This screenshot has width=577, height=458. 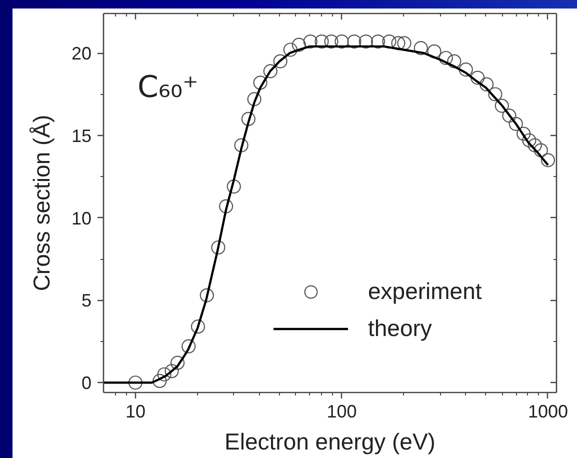 What do you see at coordinates (135, 412) in the screenshot?
I see `x-tick-label: 10` at bounding box center [135, 412].